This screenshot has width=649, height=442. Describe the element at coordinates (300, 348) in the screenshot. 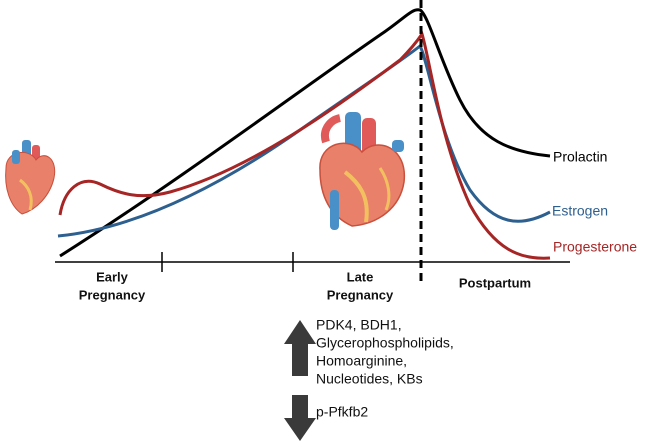

I see `up-arrow` at that location.